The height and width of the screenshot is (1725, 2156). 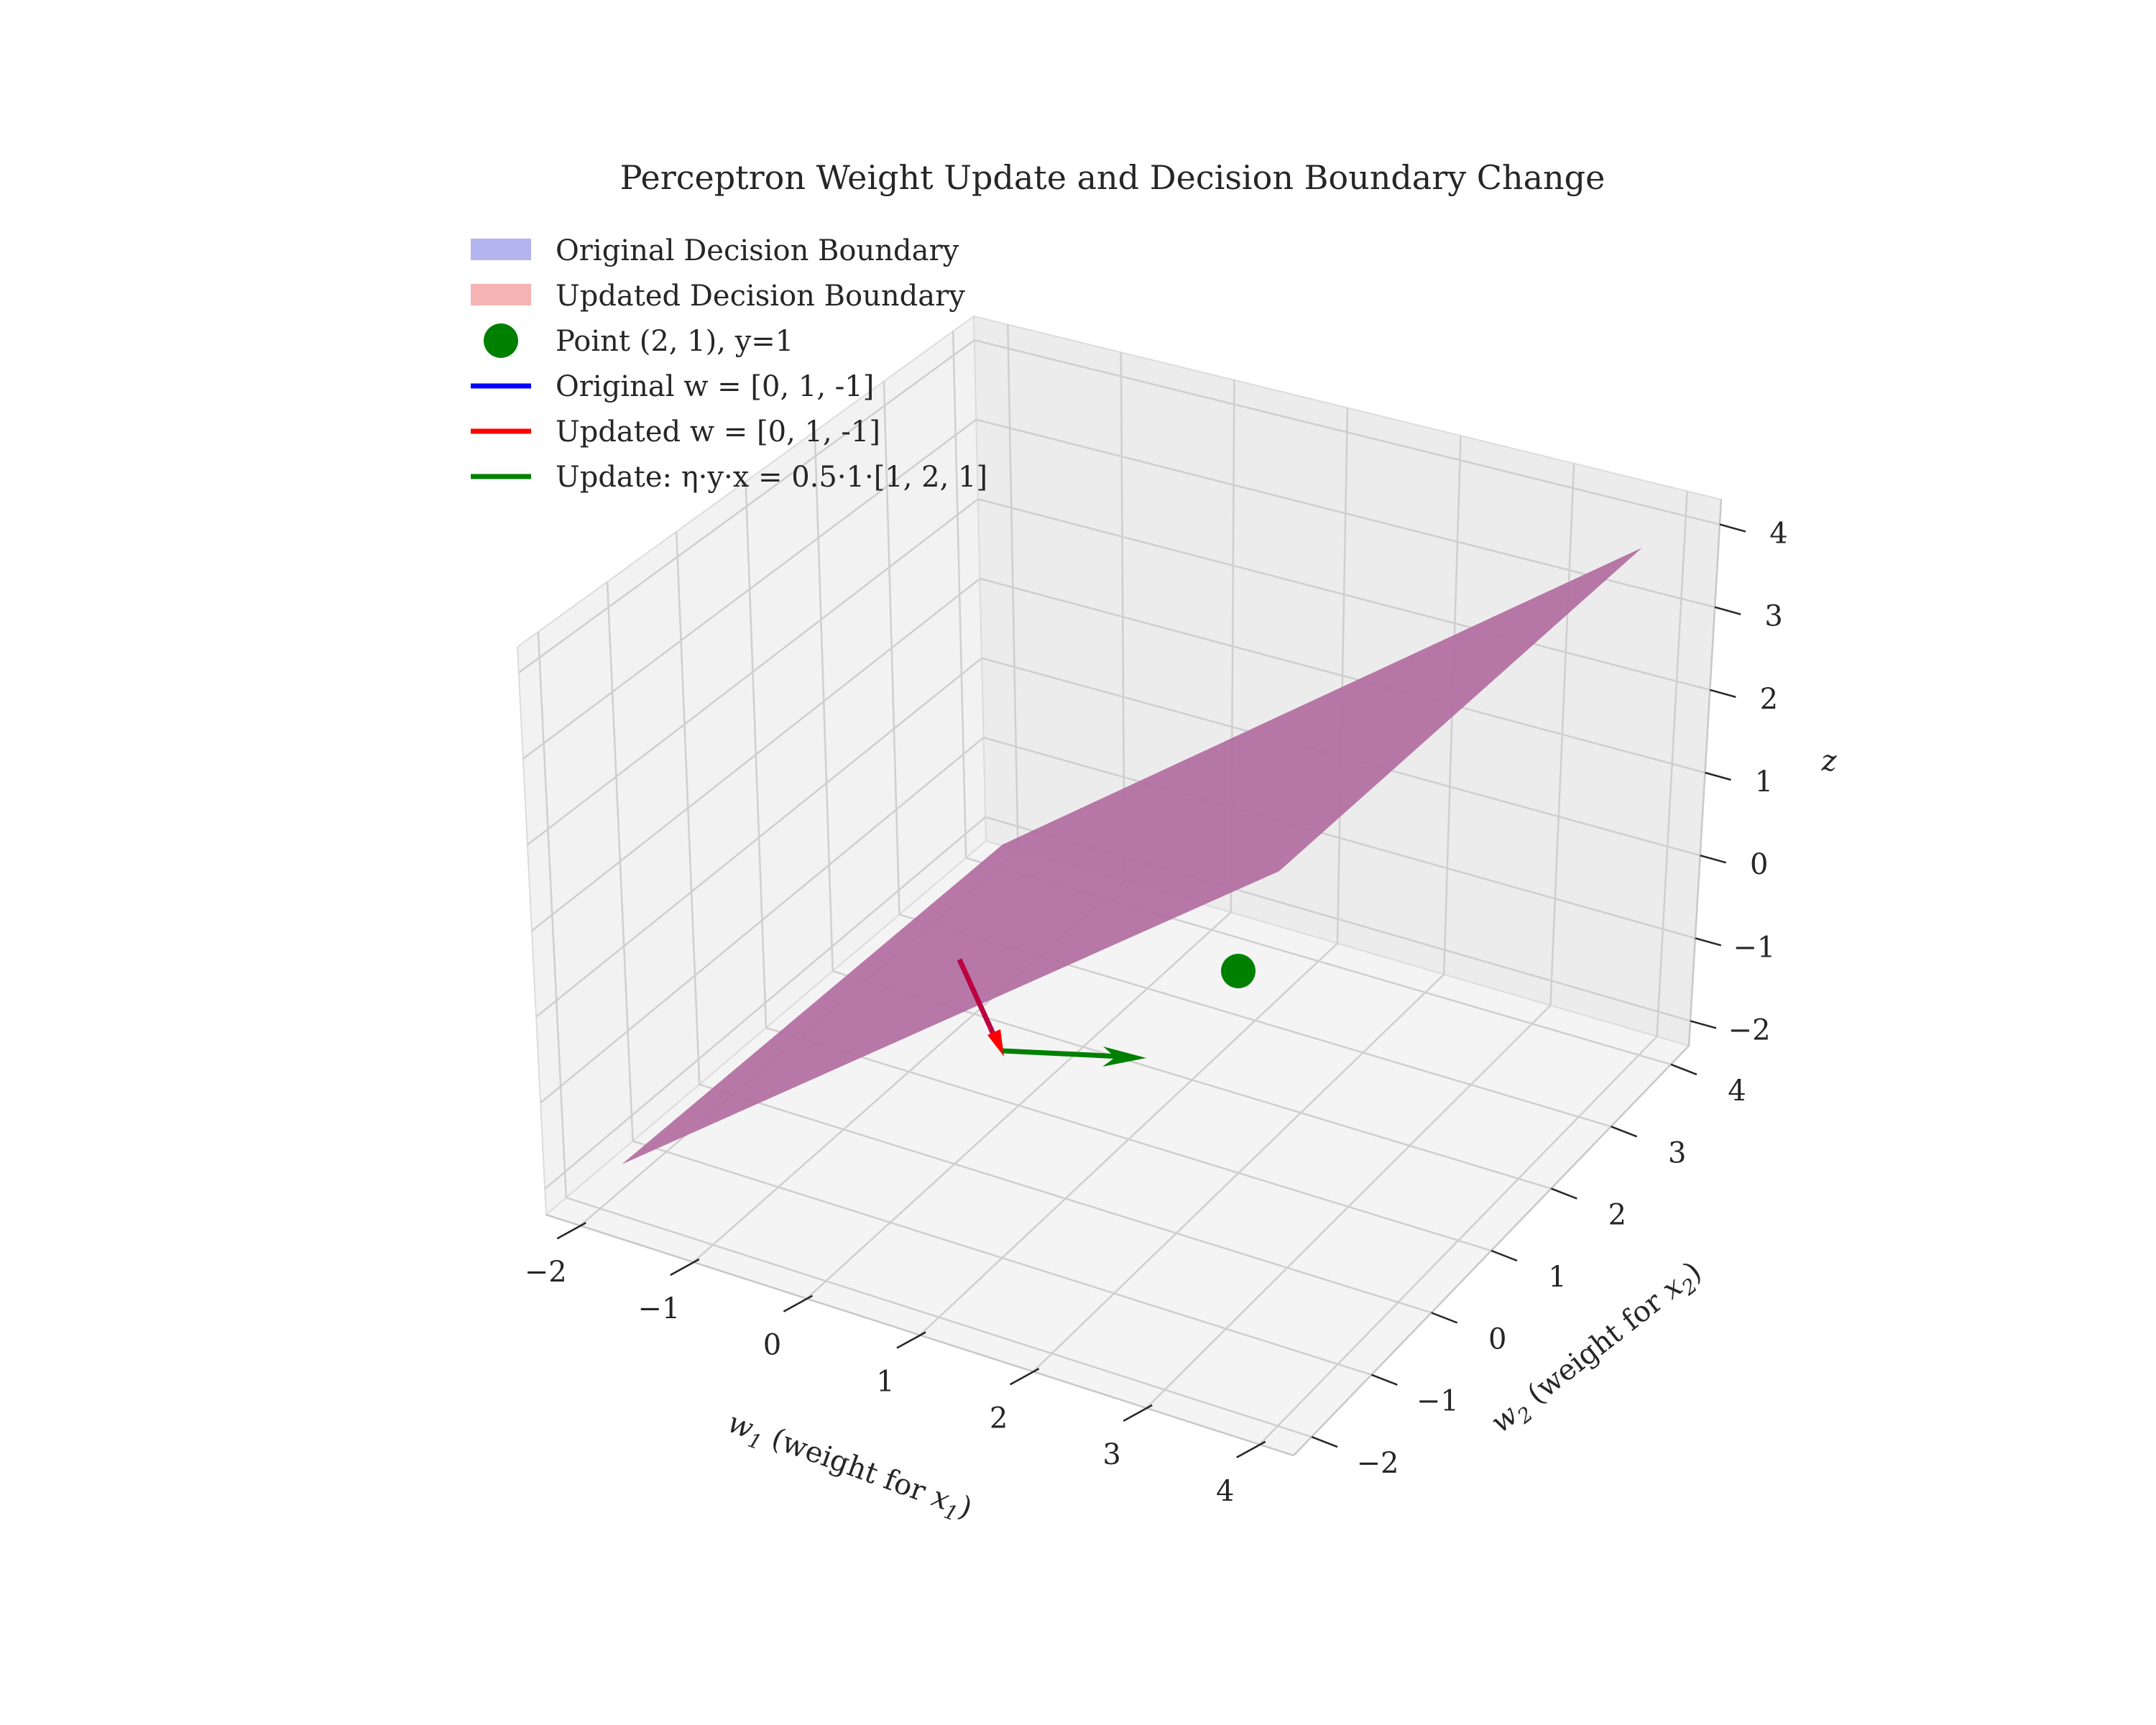 What do you see at coordinates (501, 340) in the screenshot?
I see `legend-marker` at bounding box center [501, 340].